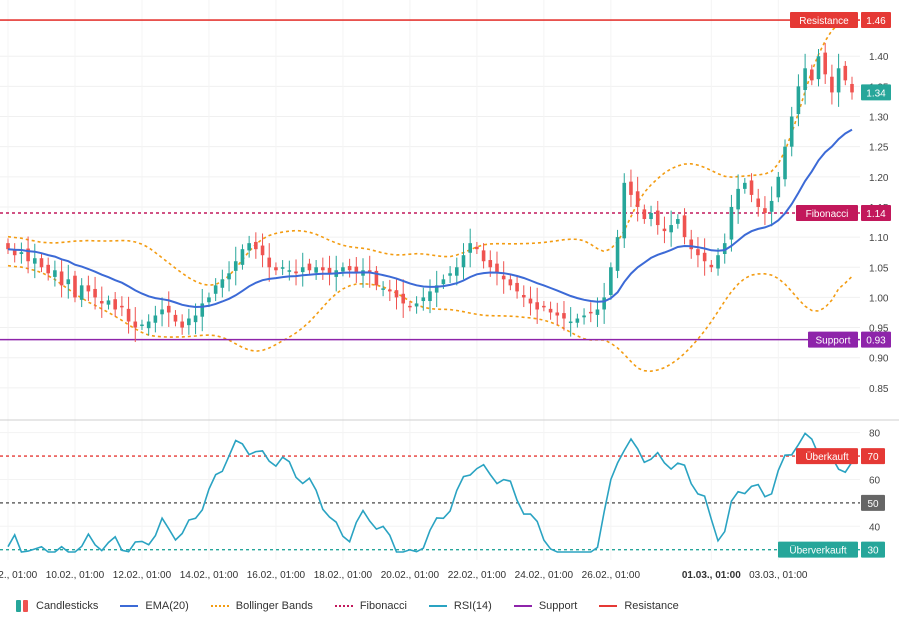 This screenshot has width=899, height=620. I want to click on rsi-levels, so click(430, 503).